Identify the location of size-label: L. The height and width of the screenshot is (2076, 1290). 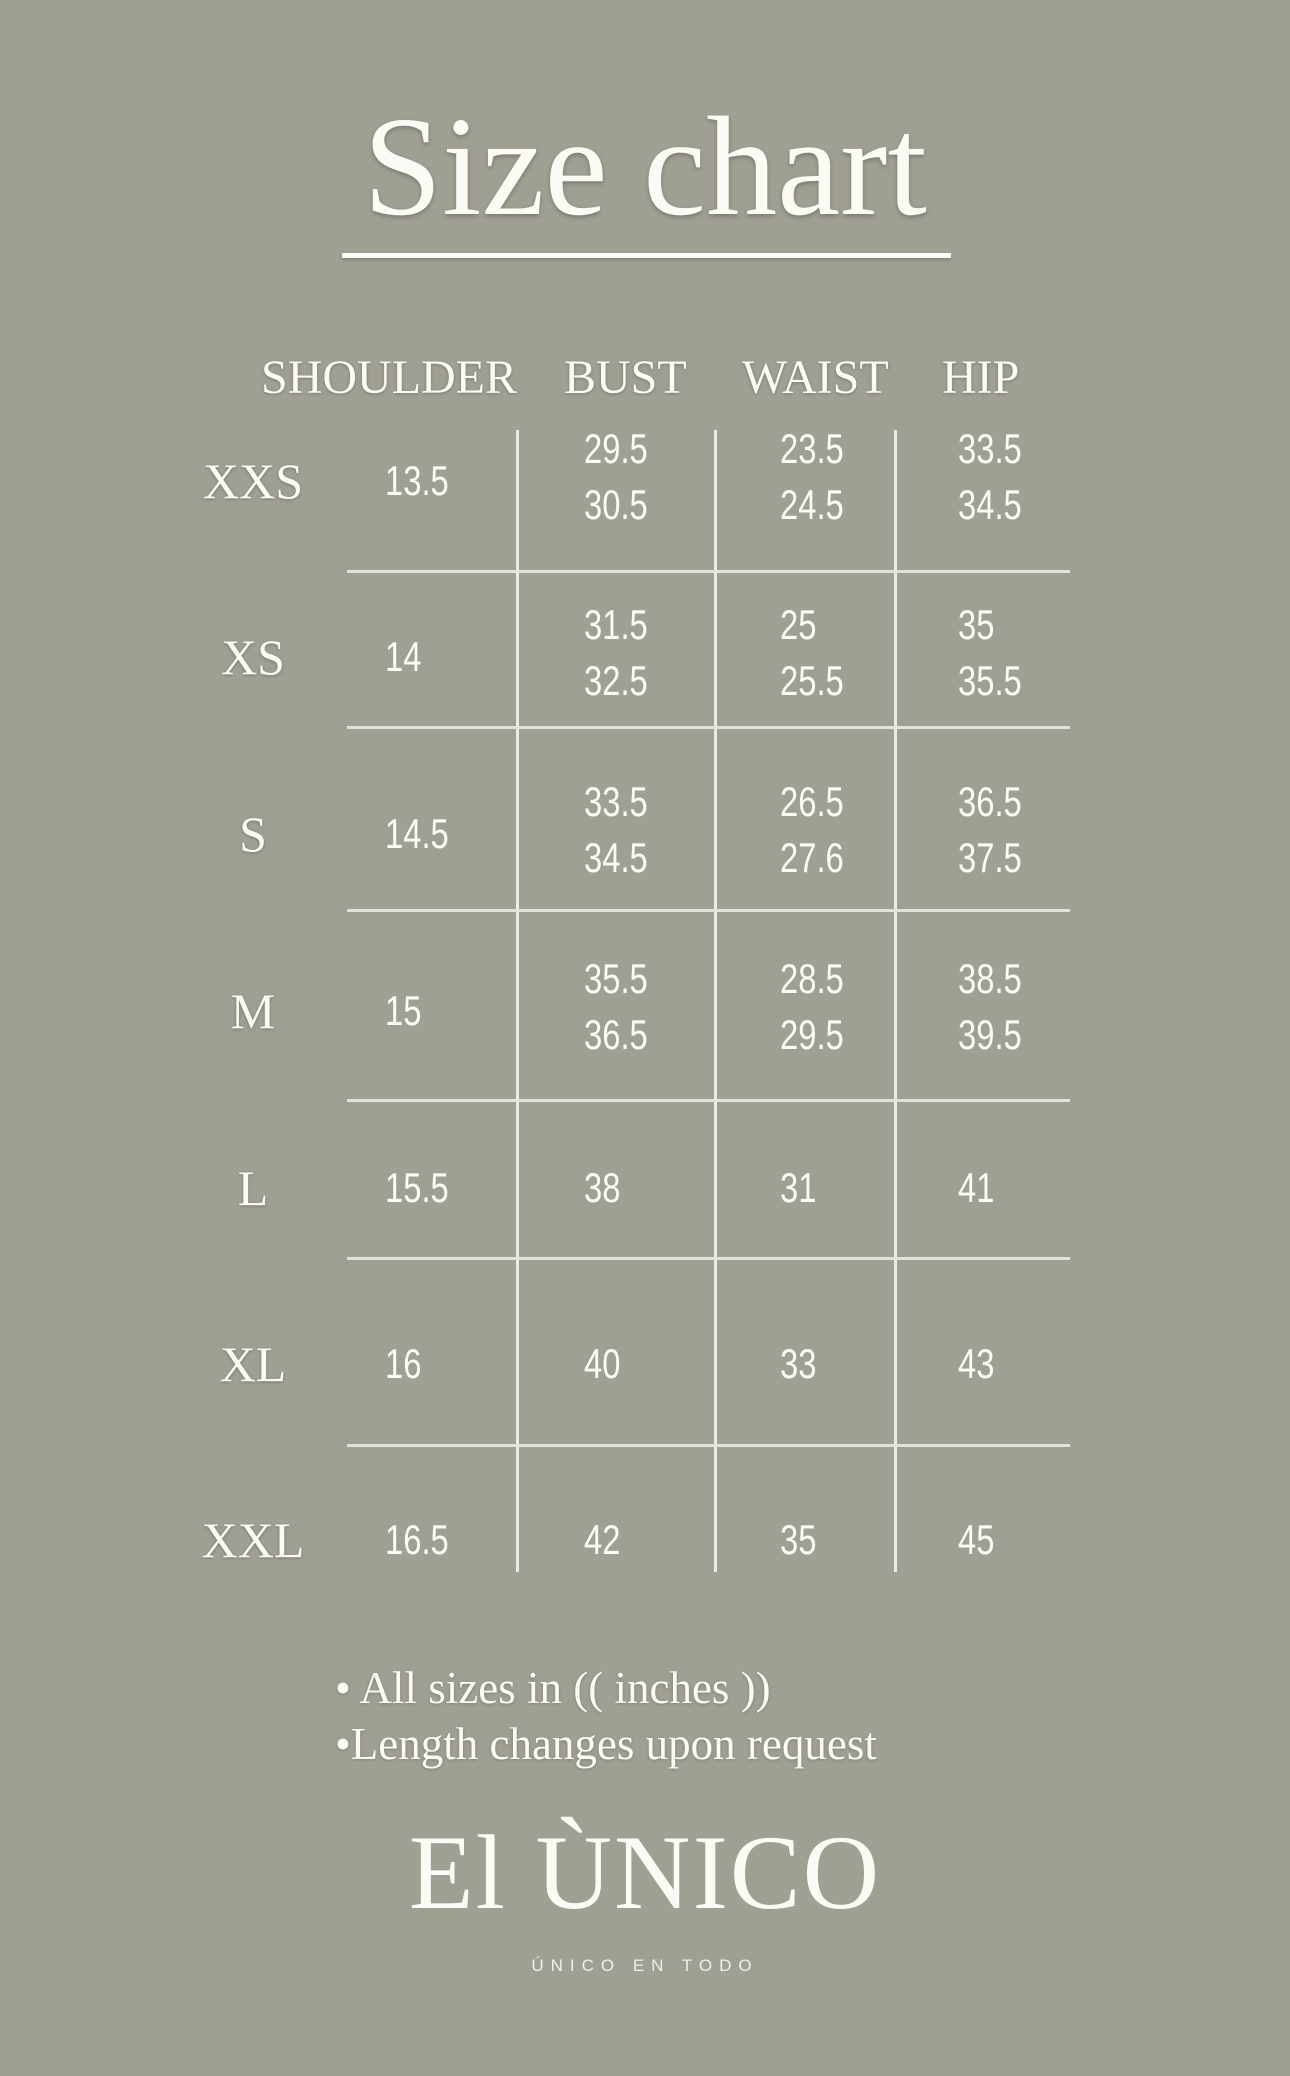
(253, 1188).